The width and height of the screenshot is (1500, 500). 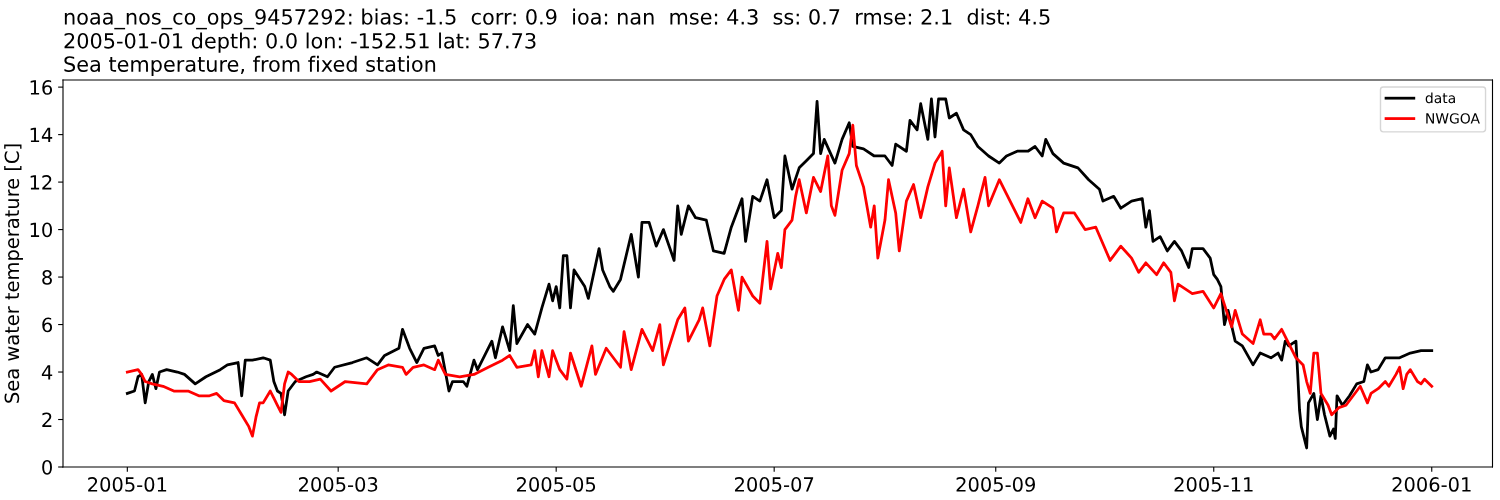 What do you see at coordinates (47, 467) in the screenshot?
I see `y-tick-label: 0` at bounding box center [47, 467].